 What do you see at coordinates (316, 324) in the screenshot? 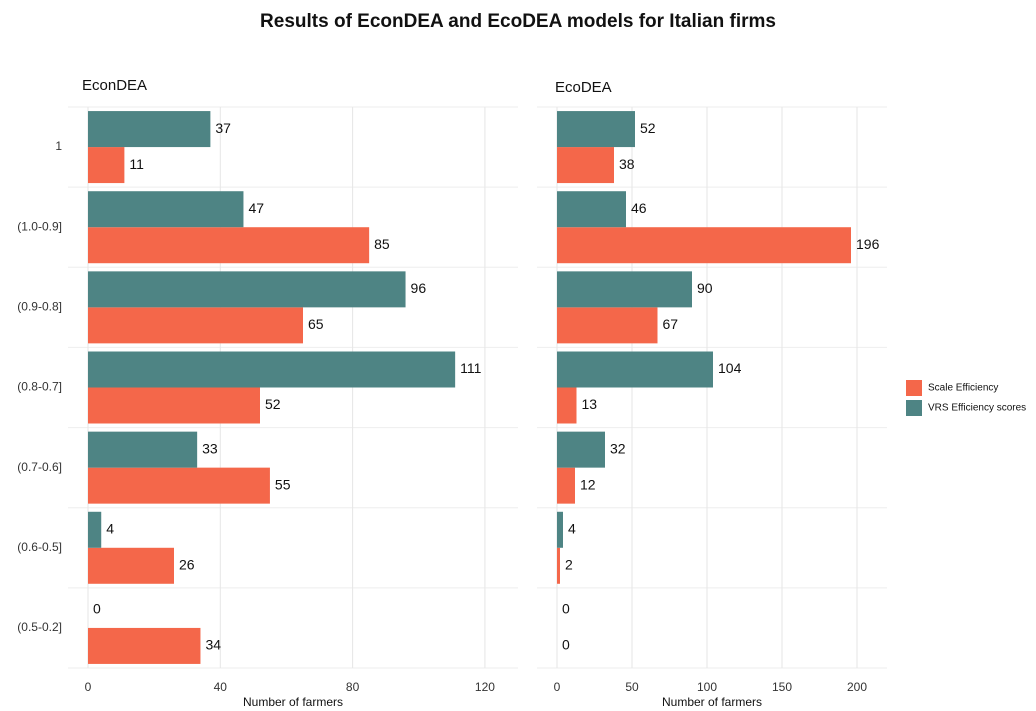
I see `value-label: 65` at bounding box center [316, 324].